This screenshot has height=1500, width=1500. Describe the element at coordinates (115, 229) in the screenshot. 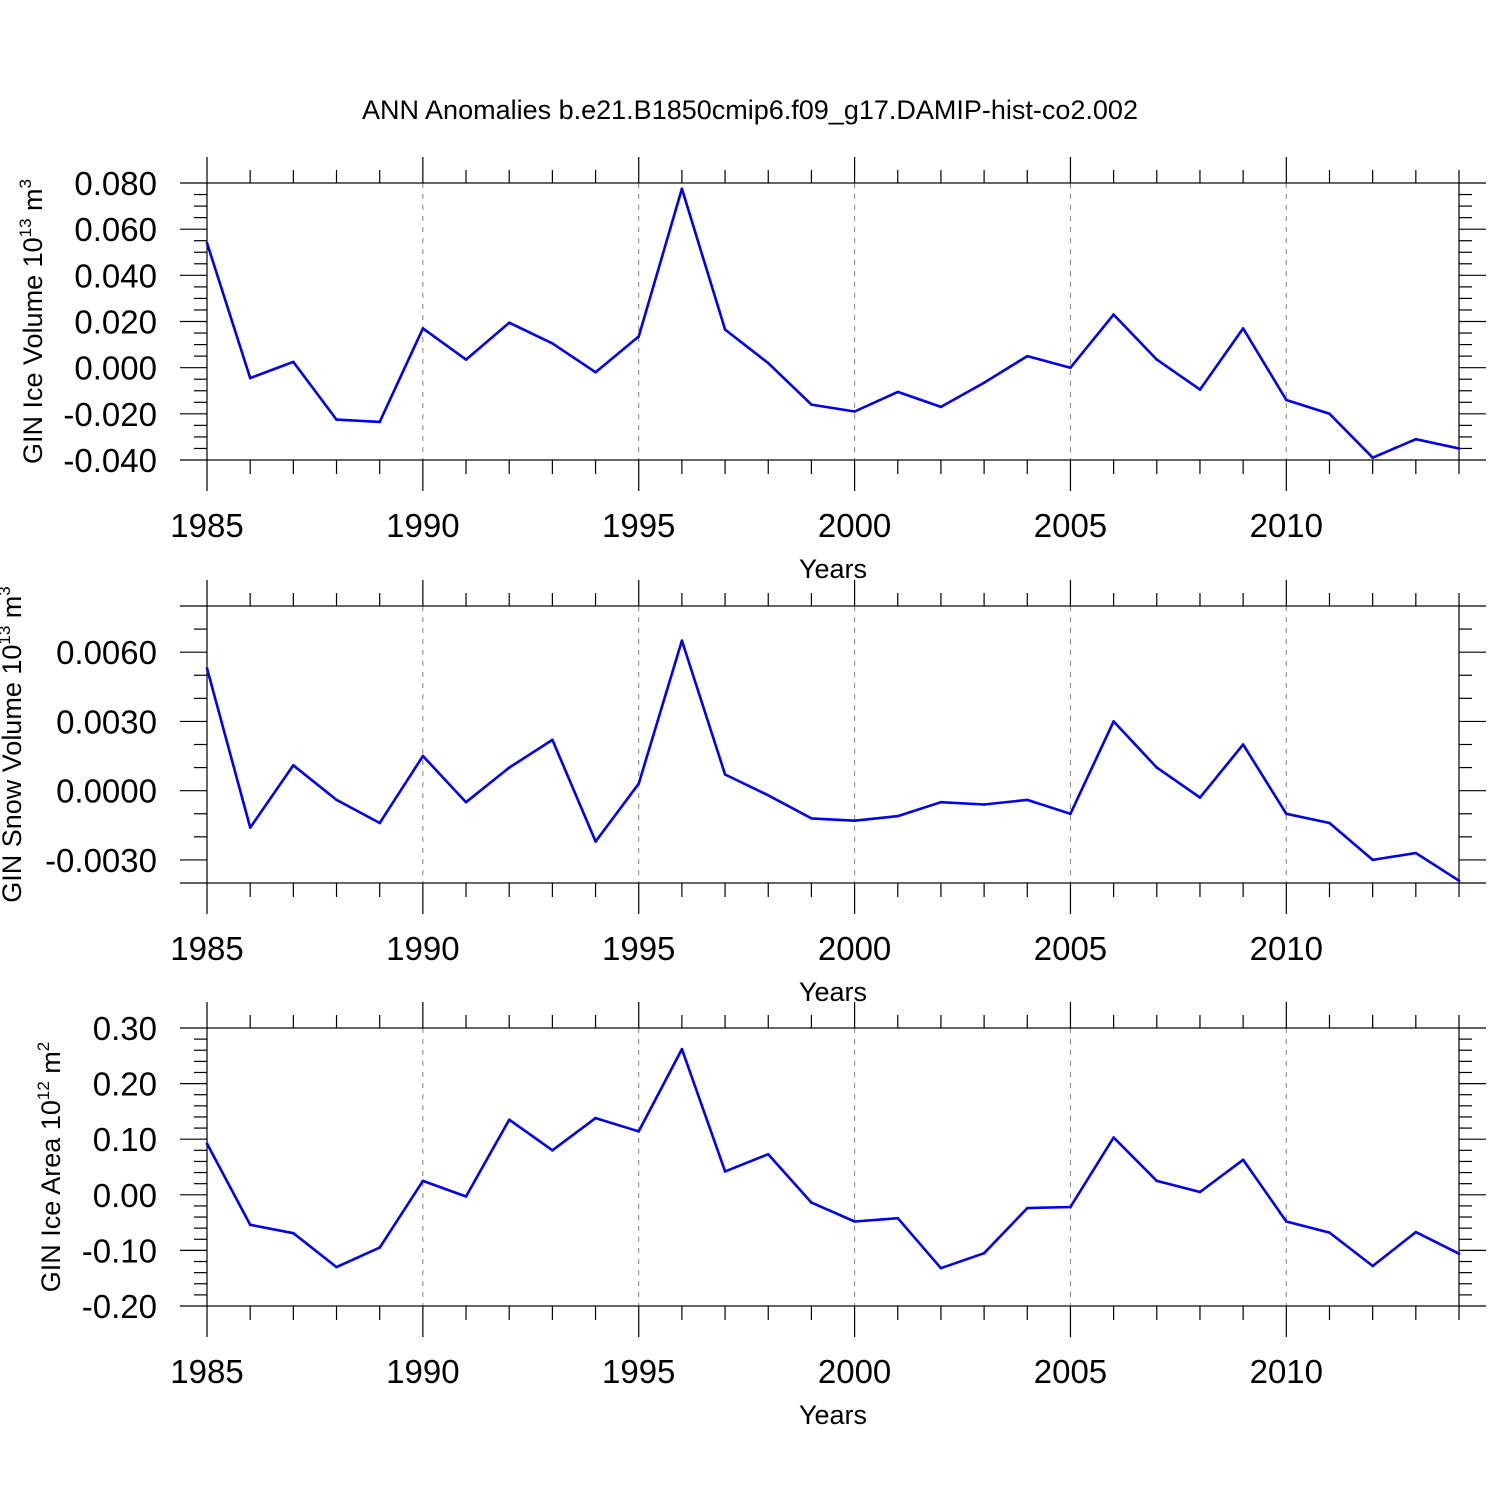

I see `y-tick-label: 0.060` at that location.